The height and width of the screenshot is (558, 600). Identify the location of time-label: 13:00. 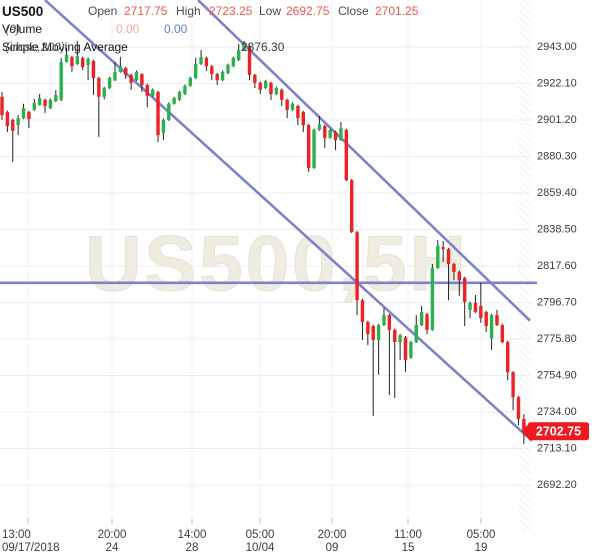
(16, 535).